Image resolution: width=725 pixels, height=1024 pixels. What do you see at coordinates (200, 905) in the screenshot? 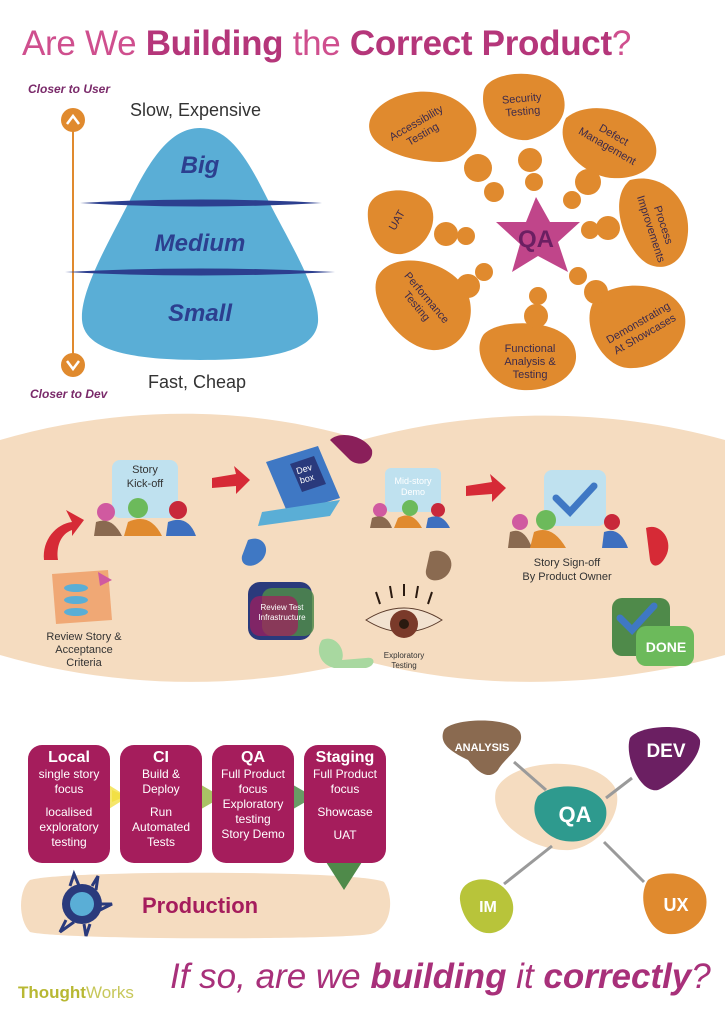
I see `production-label: Production` at bounding box center [200, 905].